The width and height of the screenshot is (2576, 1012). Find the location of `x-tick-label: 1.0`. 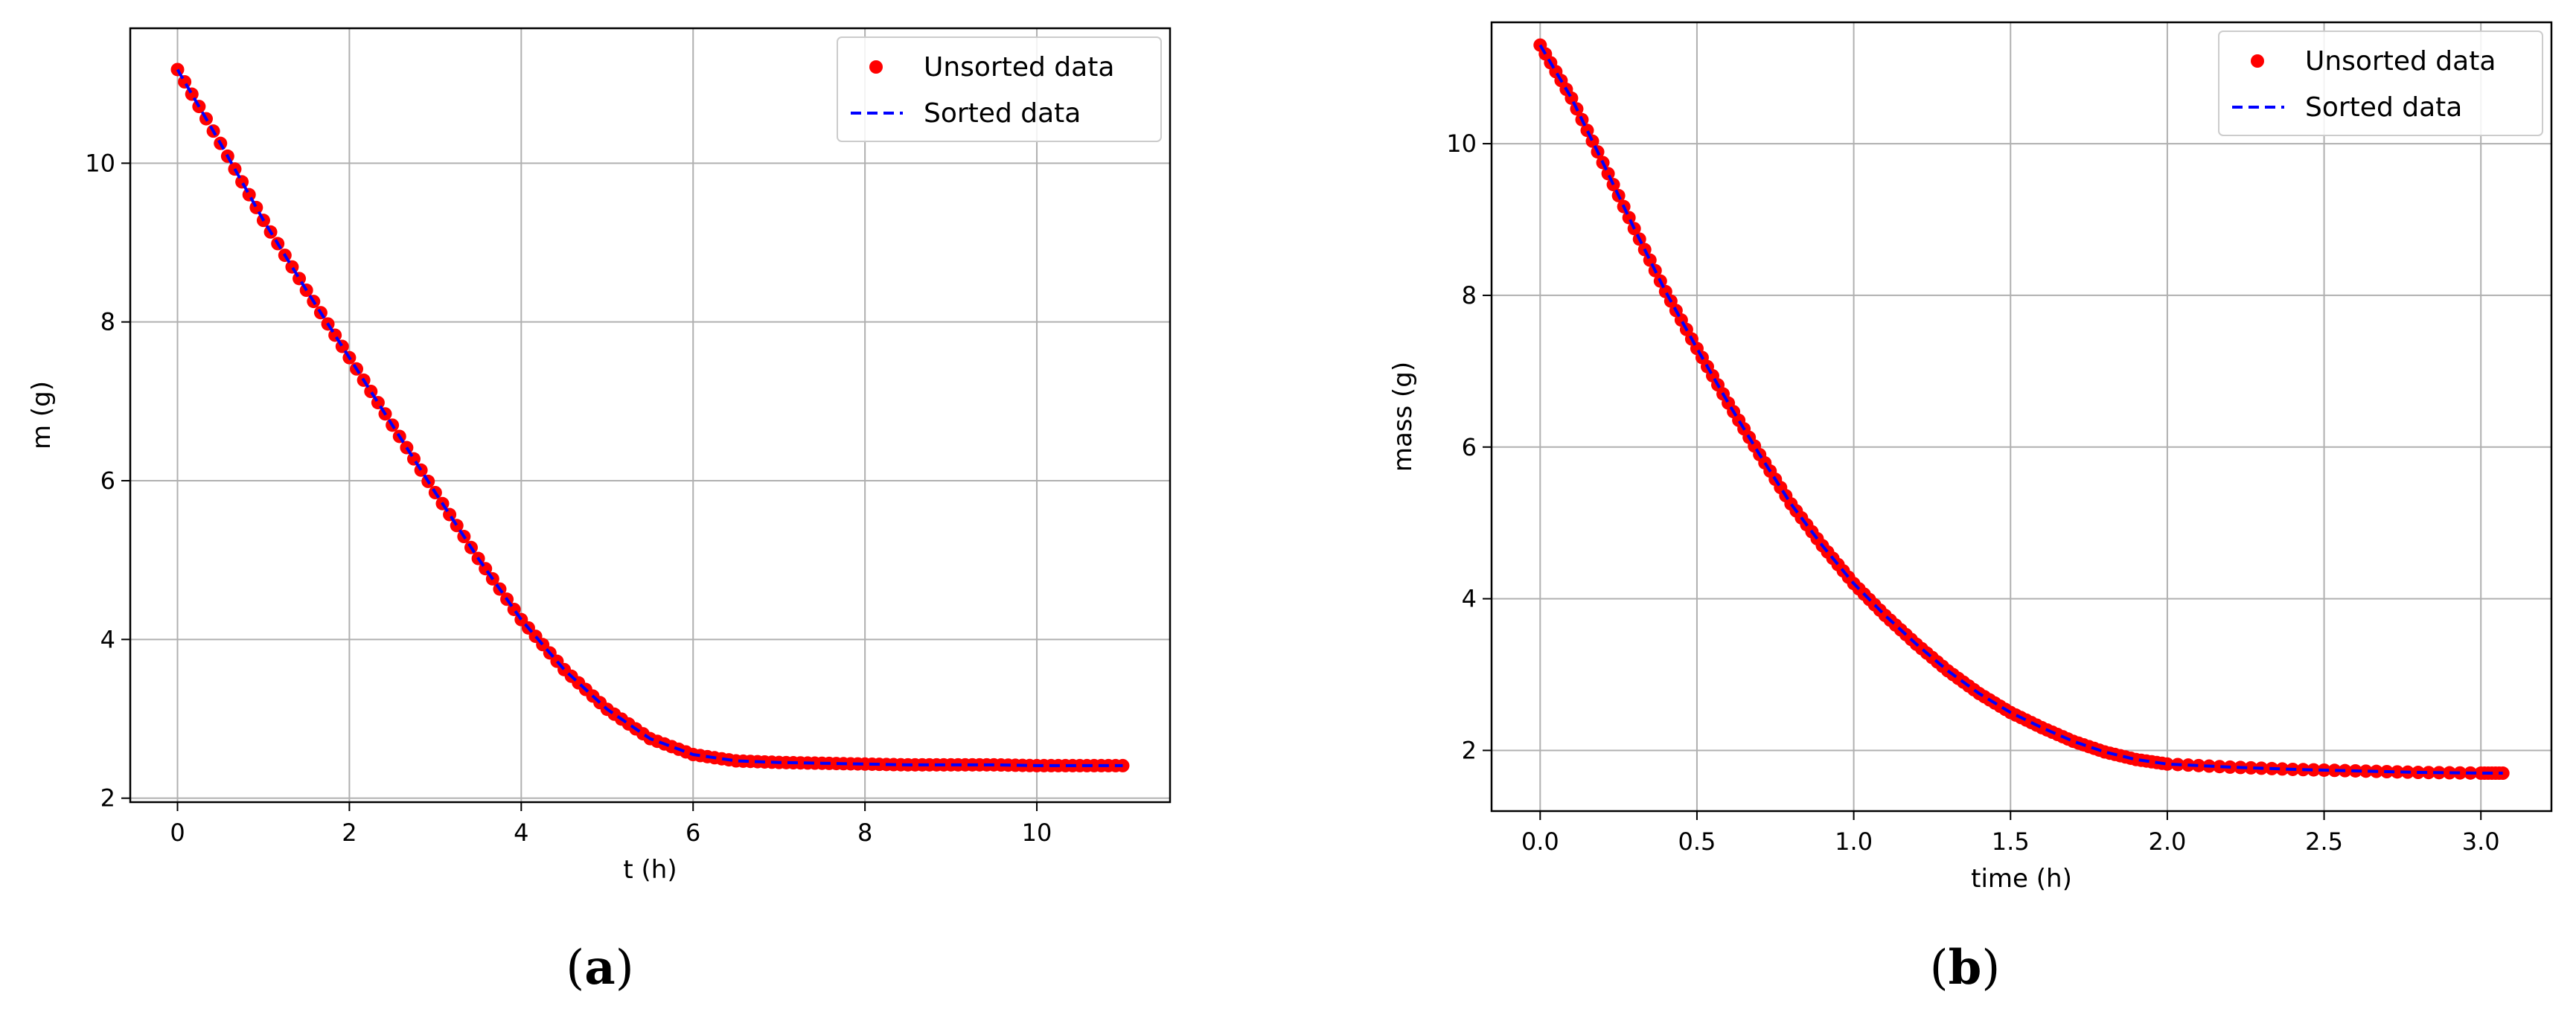

x-tick-label: 1.0 is located at coordinates (1854, 841).